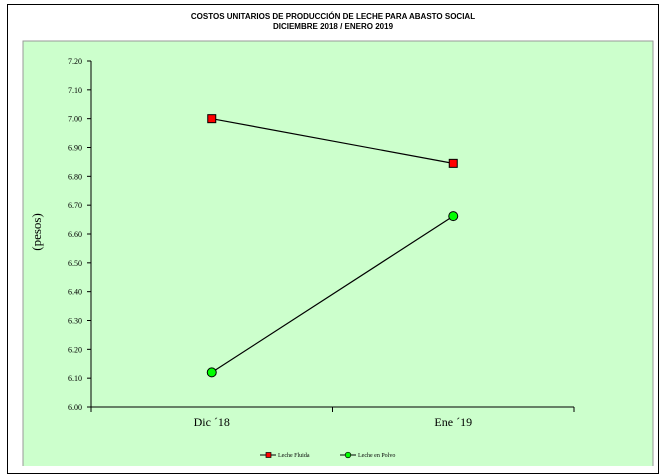 The image size is (666, 474). What do you see at coordinates (75, 176) in the screenshot?
I see `y-tick-label: 6.80` at bounding box center [75, 176].